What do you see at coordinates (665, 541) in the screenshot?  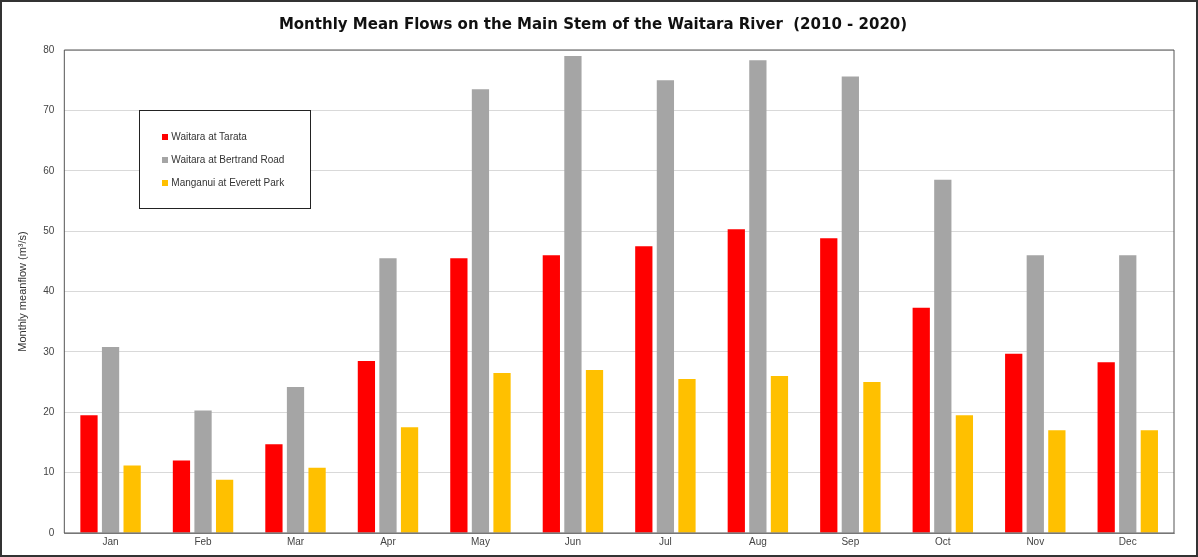 I see `x-tick-label: Jul` at bounding box center [665, 541].